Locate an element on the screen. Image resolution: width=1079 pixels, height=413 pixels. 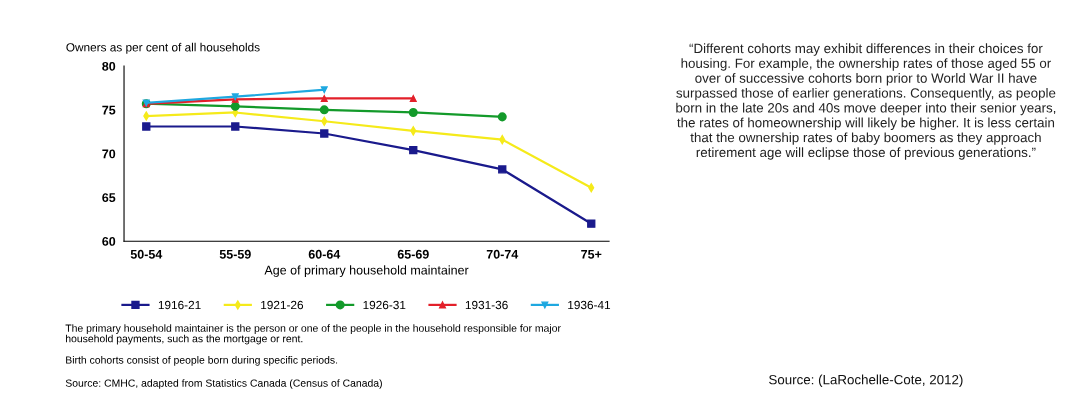
legend-label: 1936-41 is located at coordinates (589, 305).